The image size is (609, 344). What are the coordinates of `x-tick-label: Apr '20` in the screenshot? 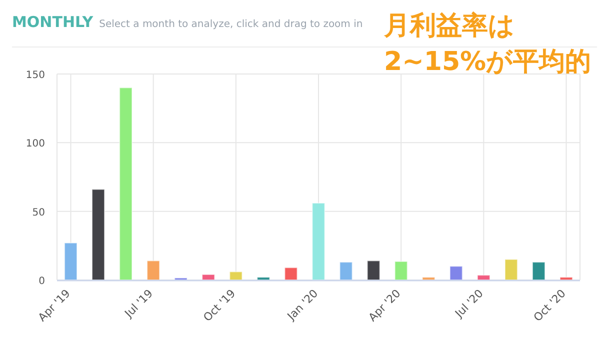 It's located at (385, 305).